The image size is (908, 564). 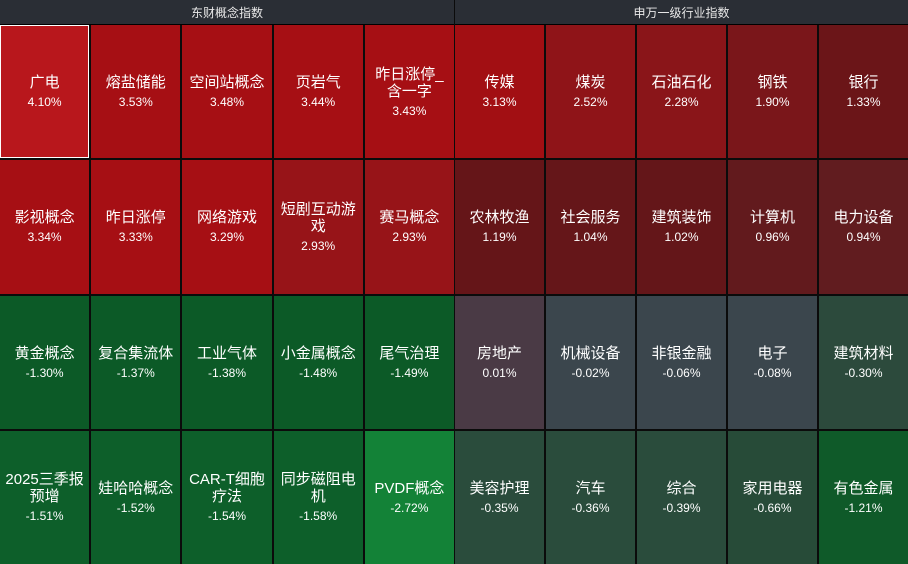 I want to click on tile-change-percent: 0.94%, so click(x=863, y=237).